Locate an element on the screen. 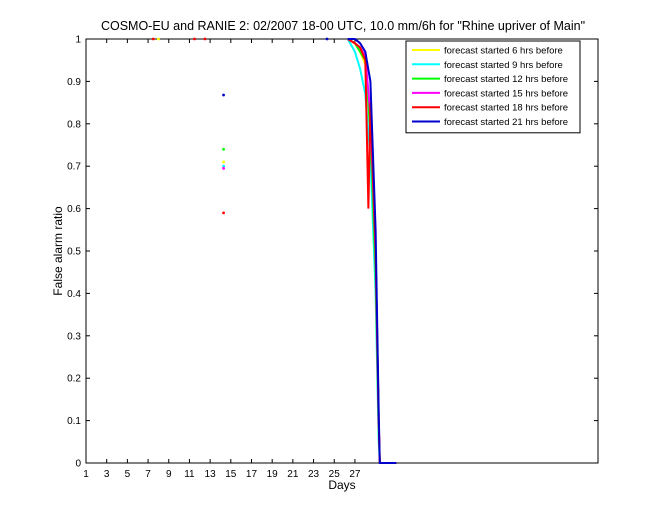  y-tick-label: 0.7 is located at coordinates (74, 167).